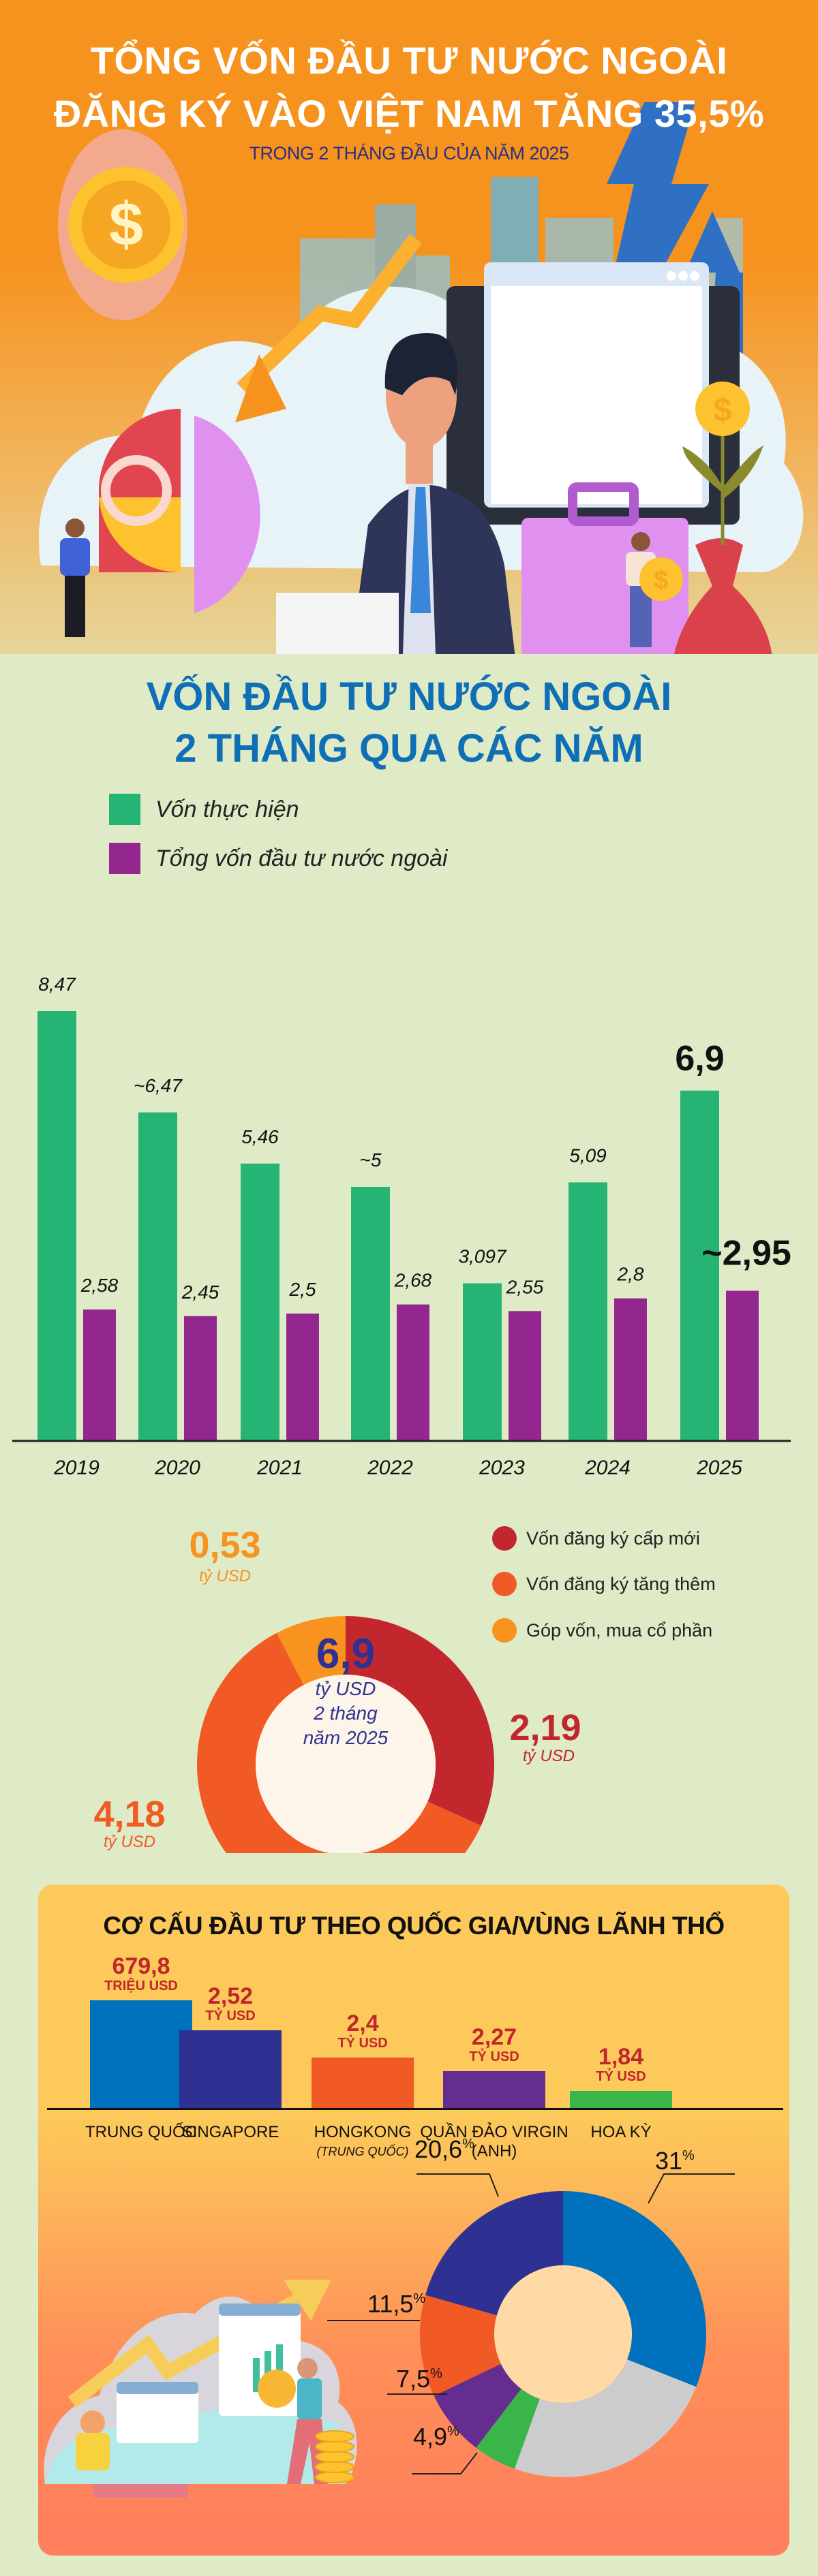  What do you see at coordinates (502, 1468) in the screenshot?
I see `x-tick-label: 2023` at bounding box center [502, 1468].